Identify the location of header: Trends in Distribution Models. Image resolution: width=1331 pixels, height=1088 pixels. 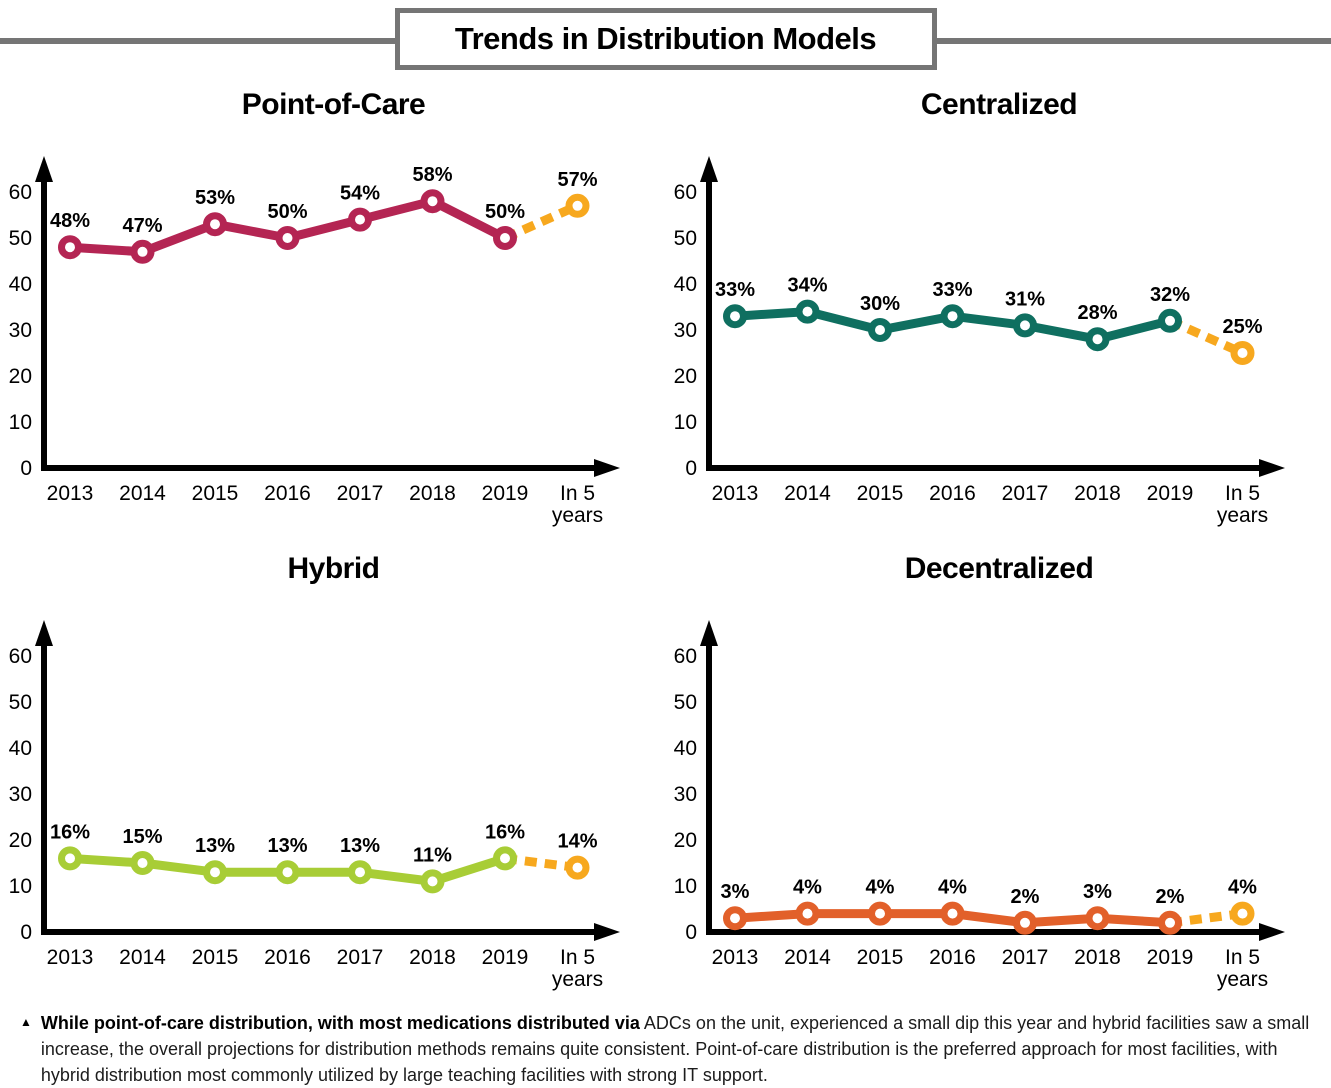
(665, 41).